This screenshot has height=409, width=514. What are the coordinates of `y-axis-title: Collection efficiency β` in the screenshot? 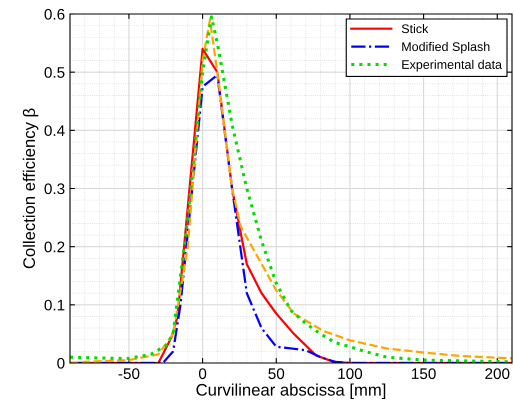 It's located at (30, 188).